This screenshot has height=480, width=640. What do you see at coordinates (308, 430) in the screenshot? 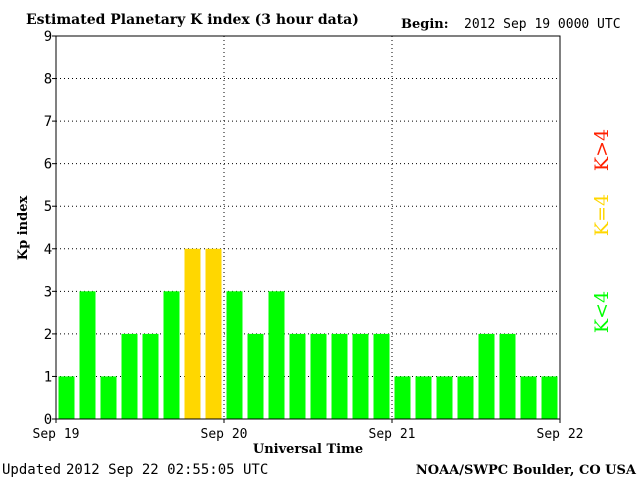
I see `x-axis-ticks: Sep 19 Sep 20 Sep 21 Sep 22` at bounding box center [308, 430].